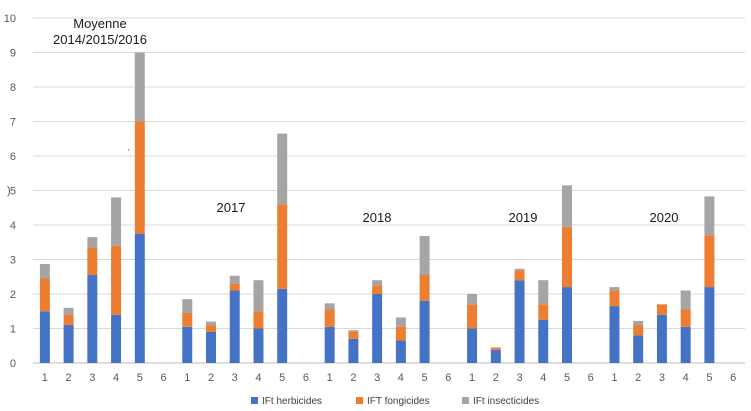  I want to click on group-annotation: 2014/2015/2016, so click(100, 39).